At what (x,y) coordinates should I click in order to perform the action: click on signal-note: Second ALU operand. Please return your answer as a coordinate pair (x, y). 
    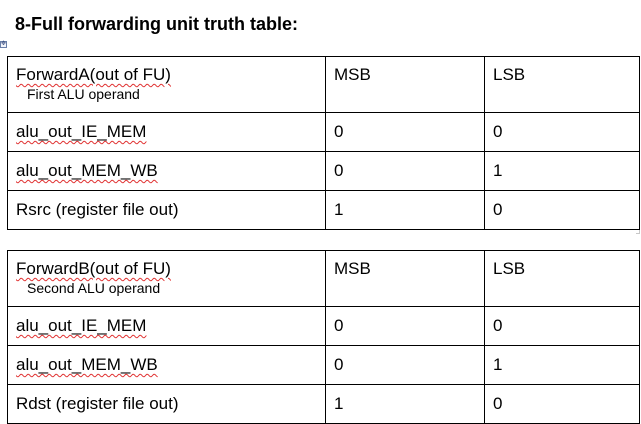
    Looking at the image, I should click on (94, 288).